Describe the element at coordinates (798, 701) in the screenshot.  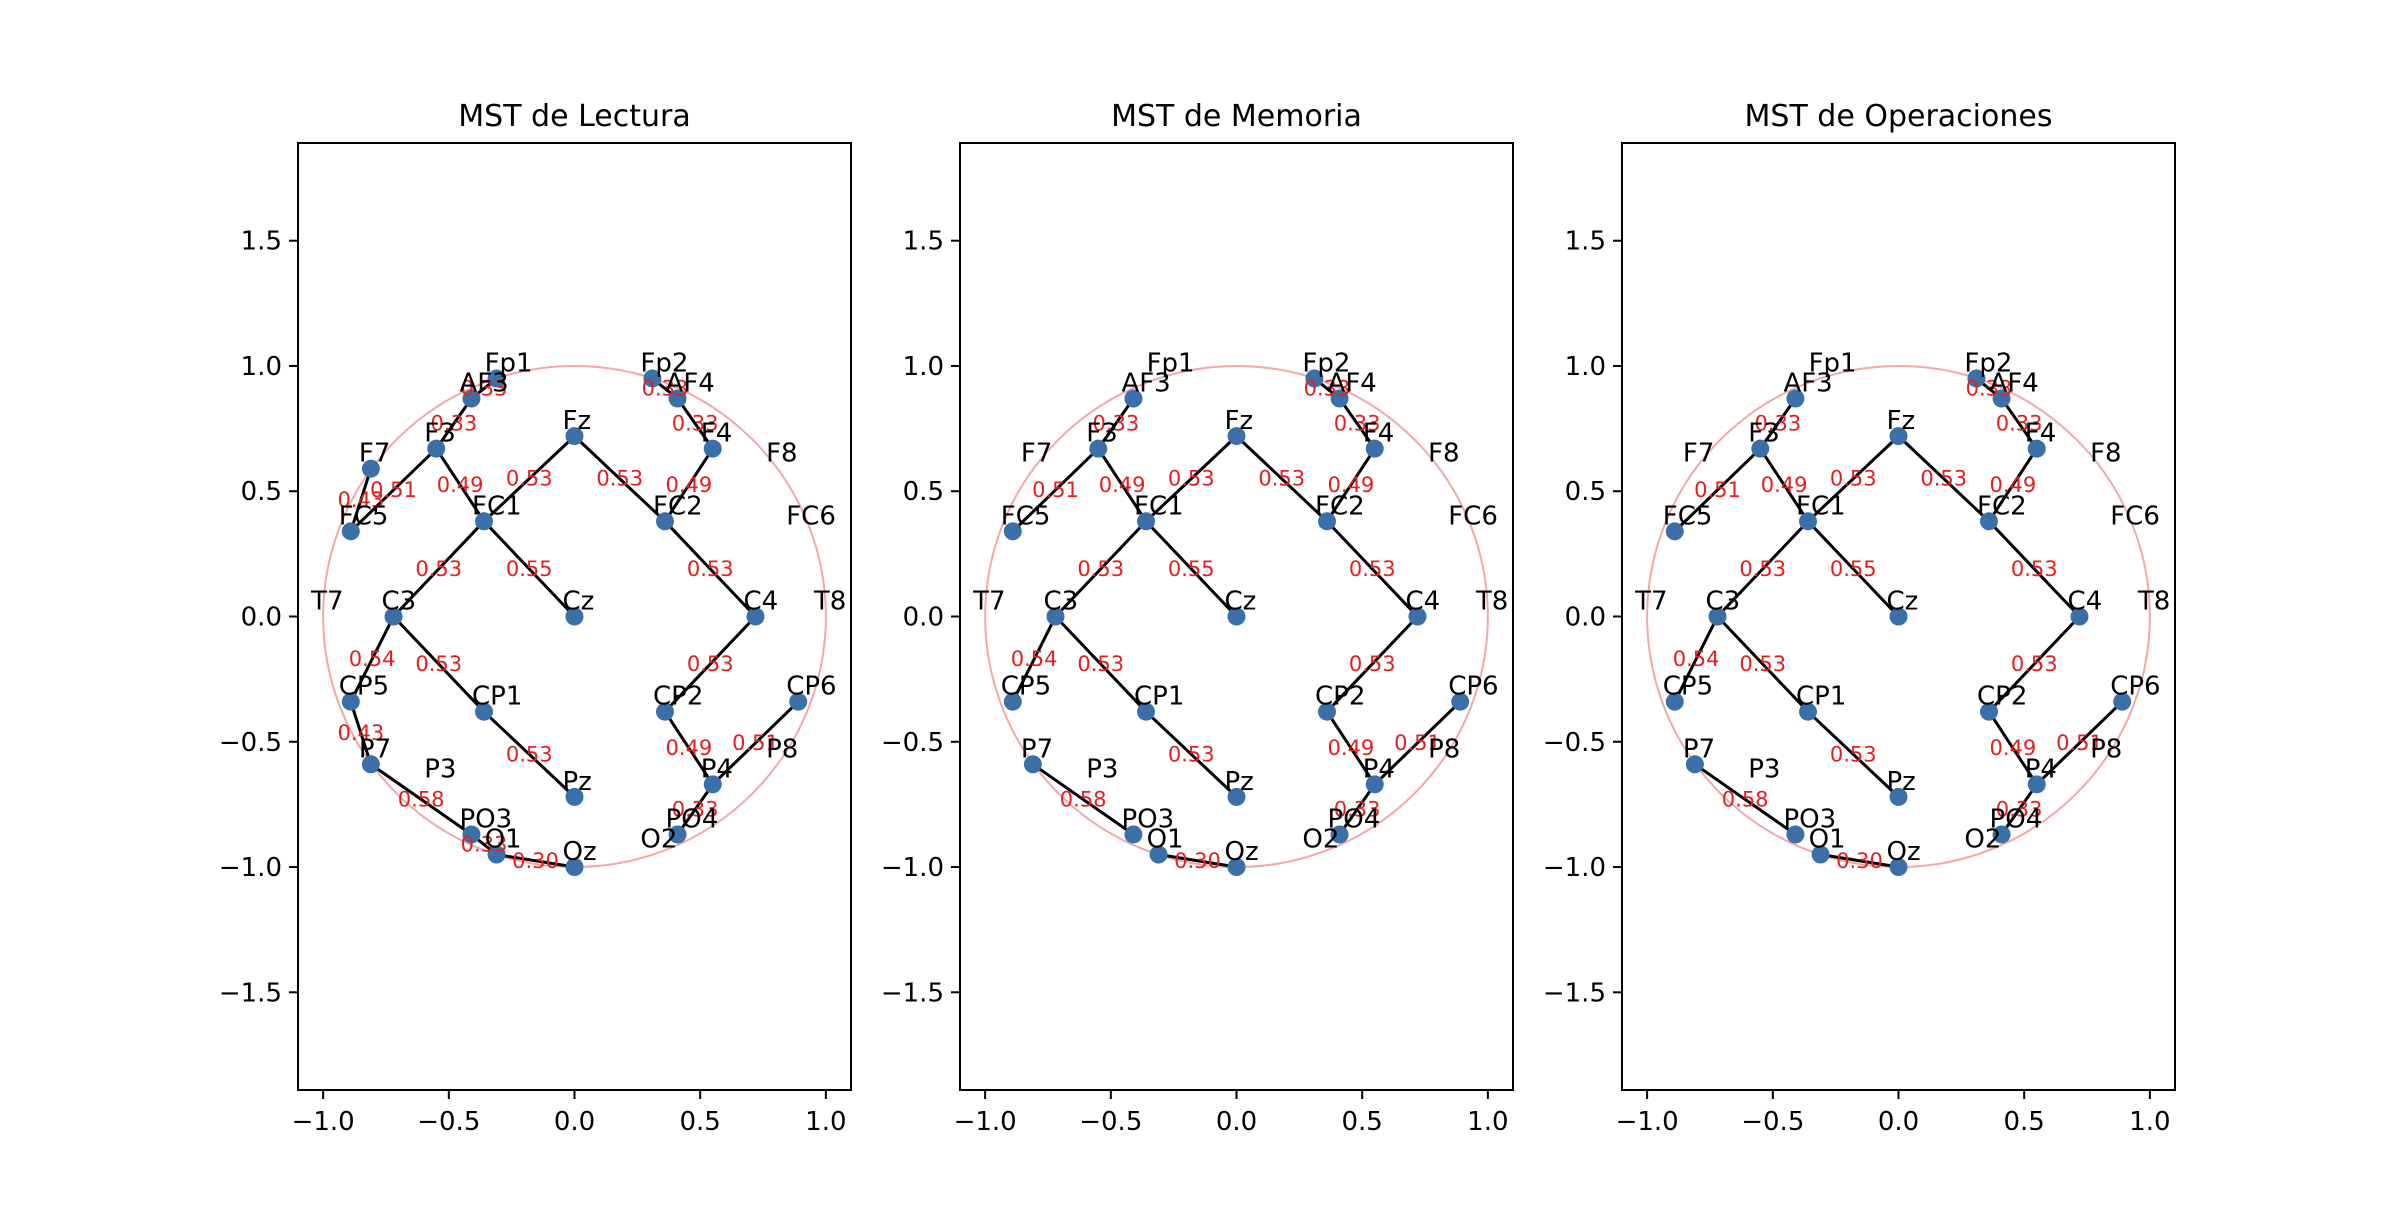
I see `node-CP6` at that location.